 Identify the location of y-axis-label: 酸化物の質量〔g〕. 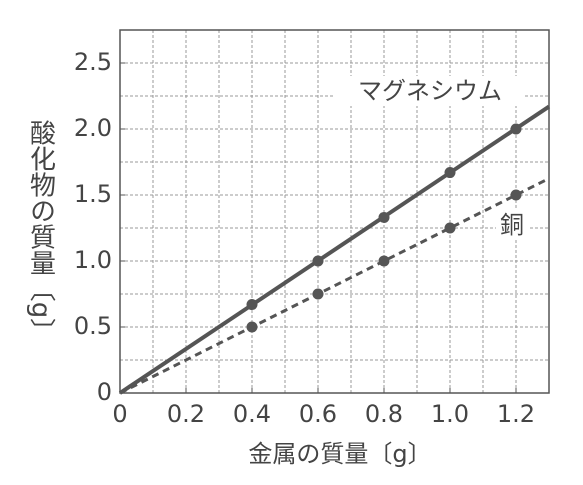
(41, 232).